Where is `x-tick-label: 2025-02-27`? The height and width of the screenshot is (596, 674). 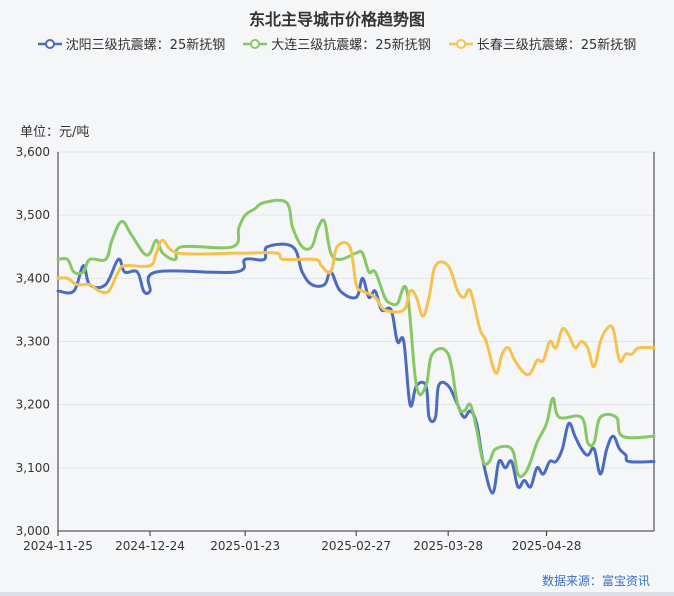 x-tick-label: 2025-02-27 is located at coordinates (356, 546).